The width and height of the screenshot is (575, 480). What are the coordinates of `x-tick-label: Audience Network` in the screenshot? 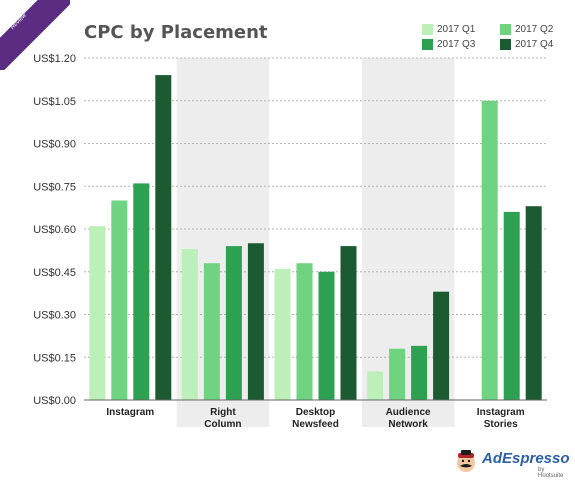 It's located at (408, 418).